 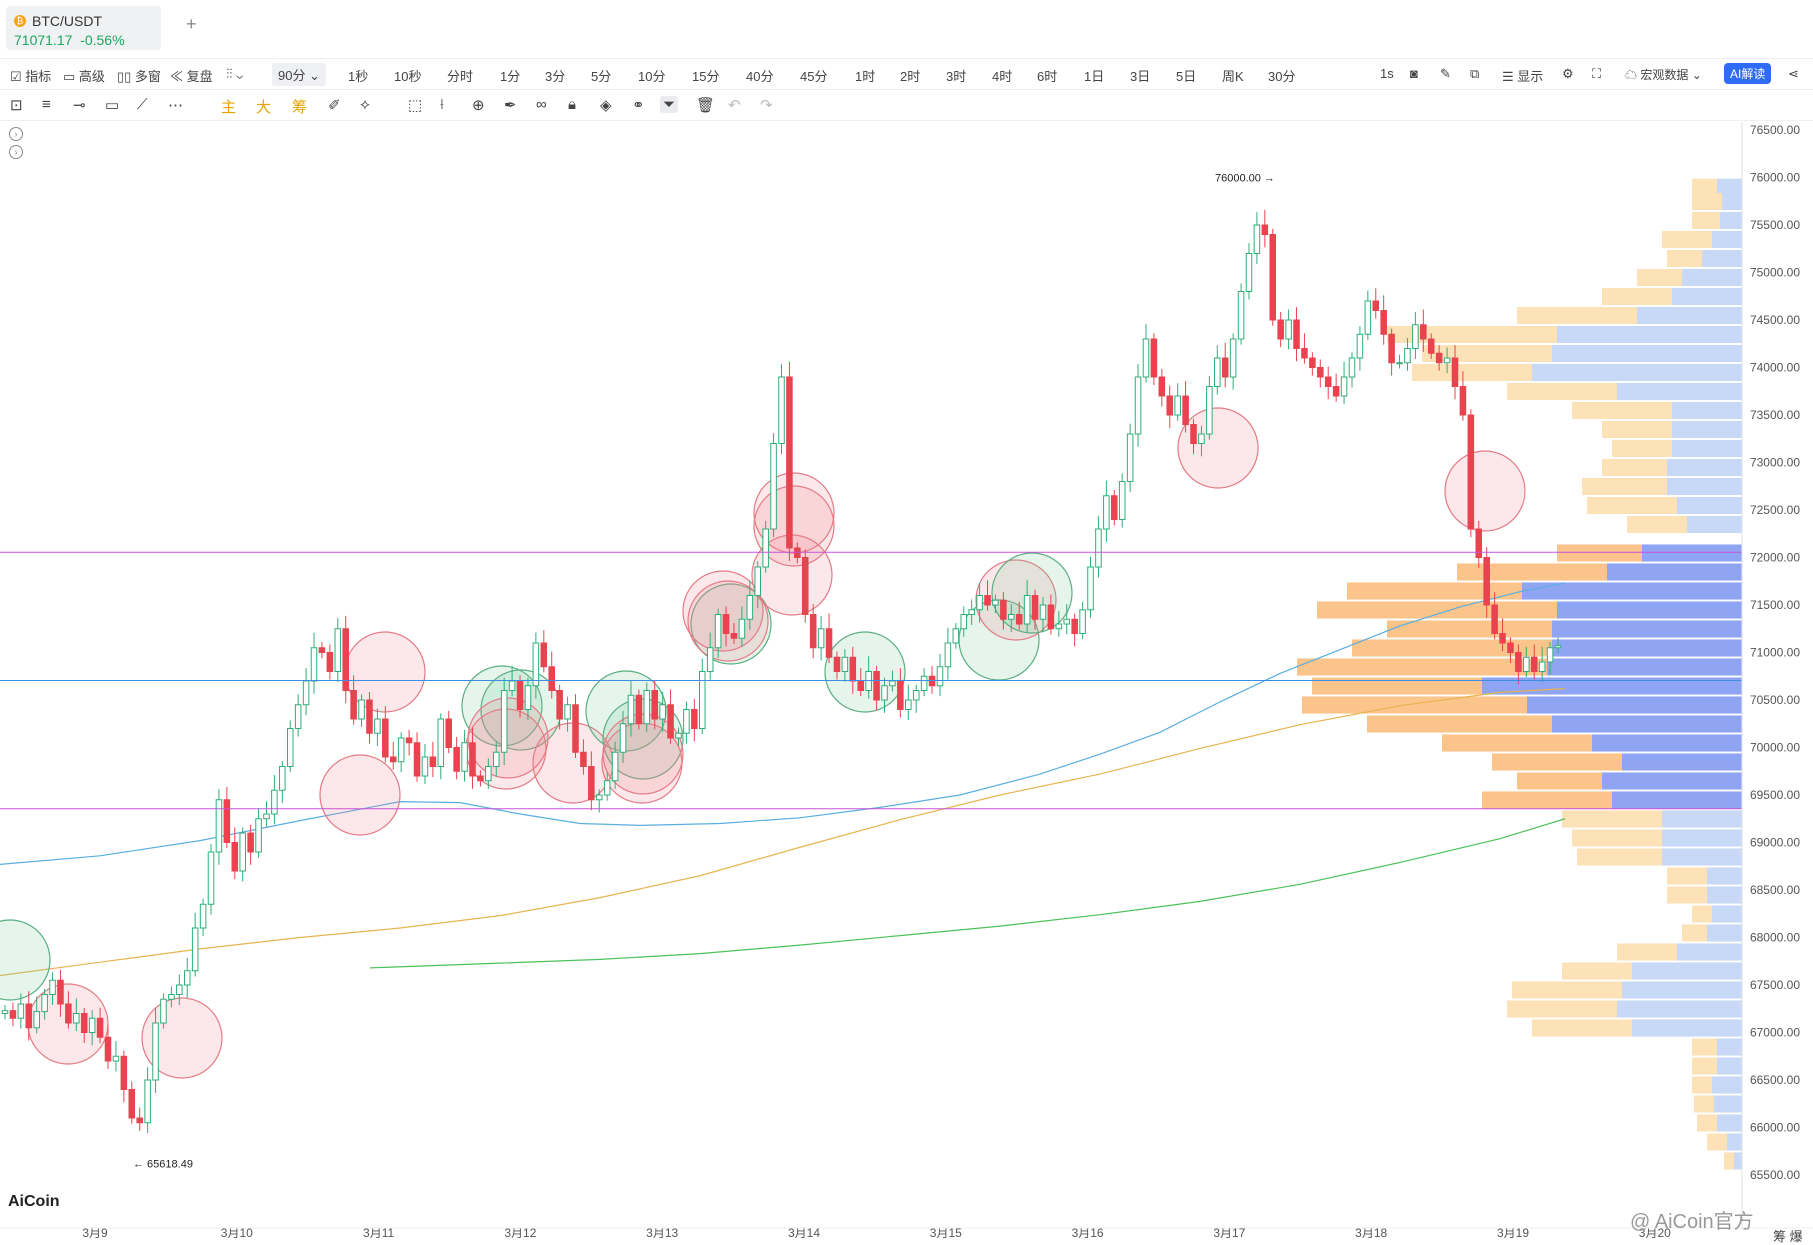 What do you see at coordinates (1775, 1033) in the screenshot?
I see `y-tick-label: 67000.00` at bounding box center [1775, 1033].